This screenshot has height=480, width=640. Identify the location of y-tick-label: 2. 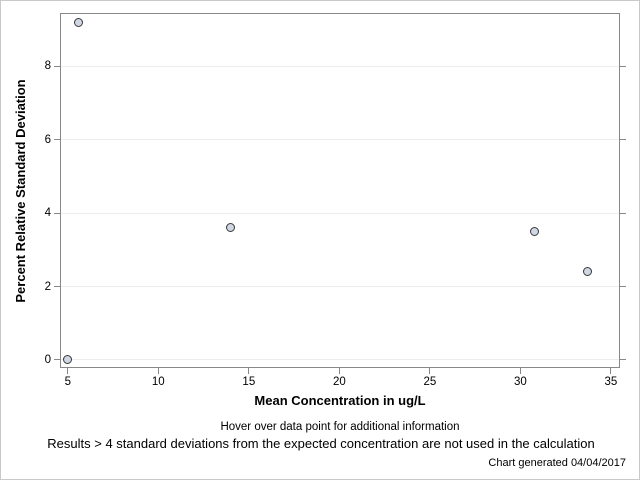
(47, 286).